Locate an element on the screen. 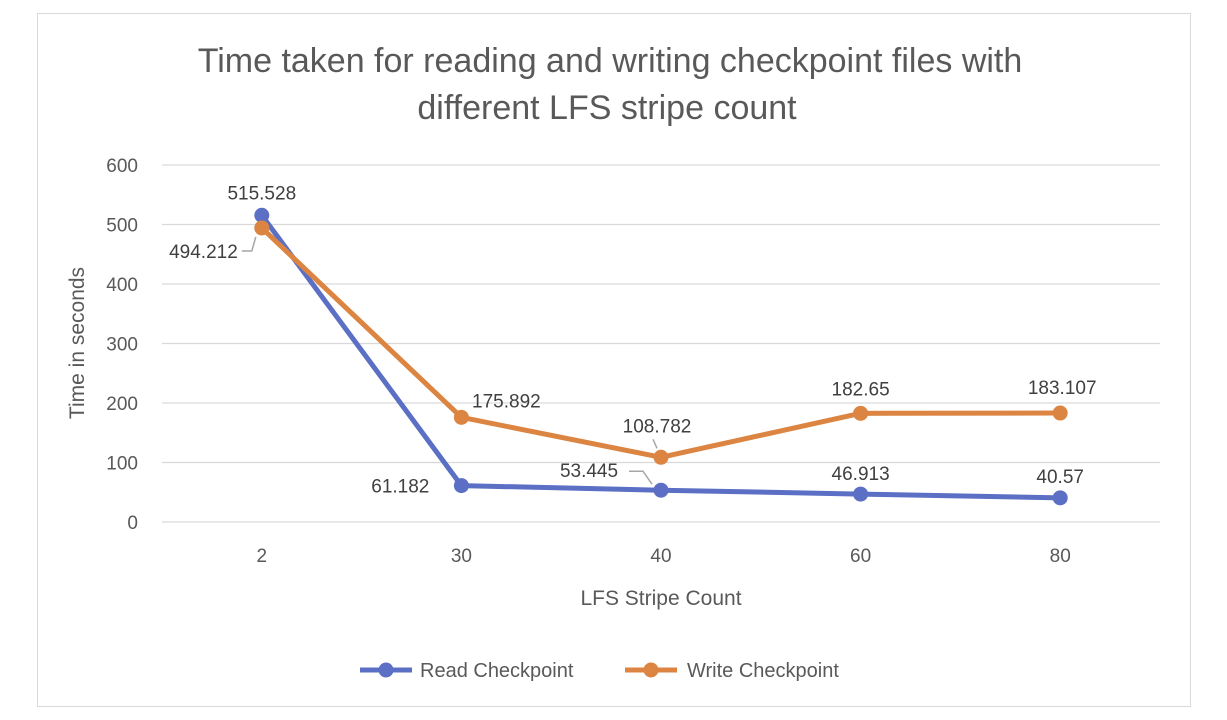  read-checkpoint-legend-label: Read Checkpoint is located at coordinates (497, 671).